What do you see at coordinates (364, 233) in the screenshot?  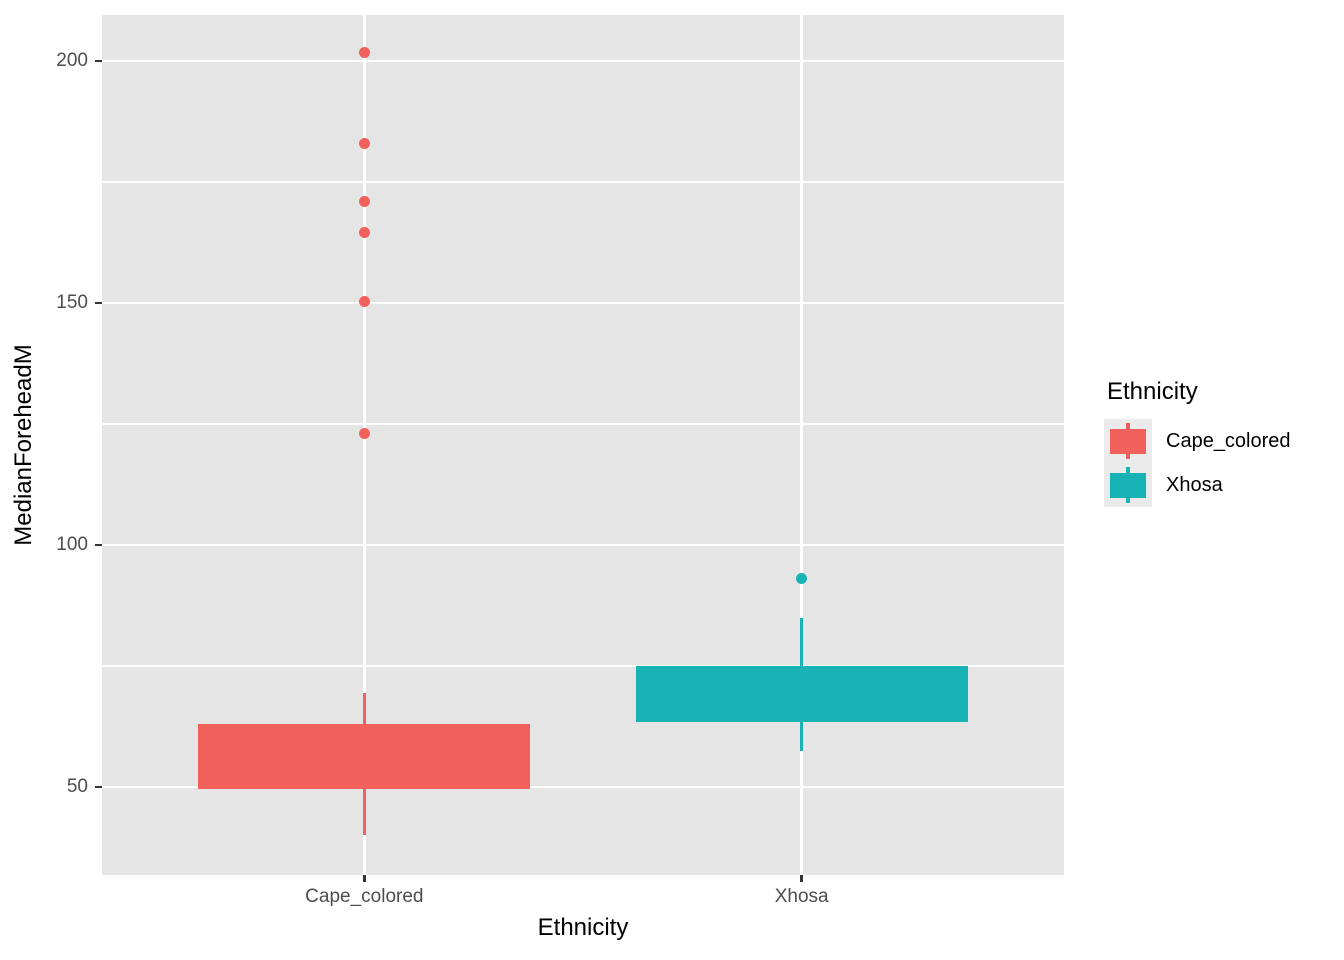 I see `outlier-Cape_colored-164.5` at bounding box center [364, 233].